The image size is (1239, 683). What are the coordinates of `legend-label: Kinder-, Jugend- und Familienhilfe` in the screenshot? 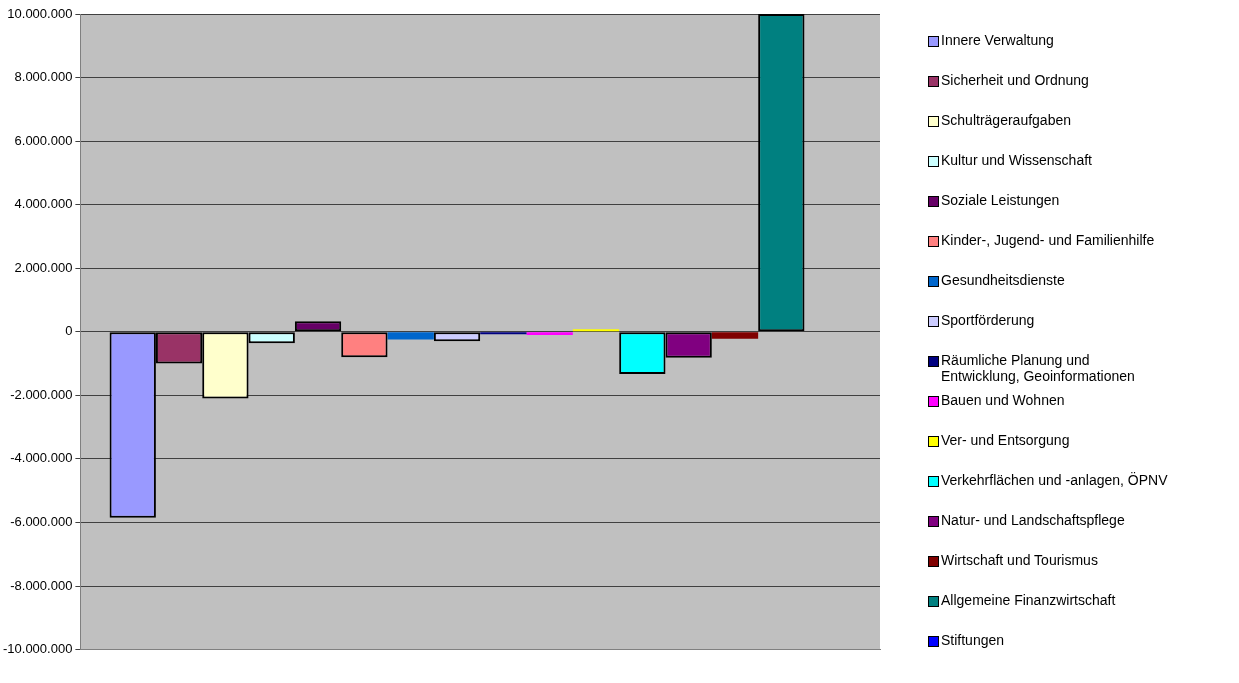 It's located at (1048, 240).